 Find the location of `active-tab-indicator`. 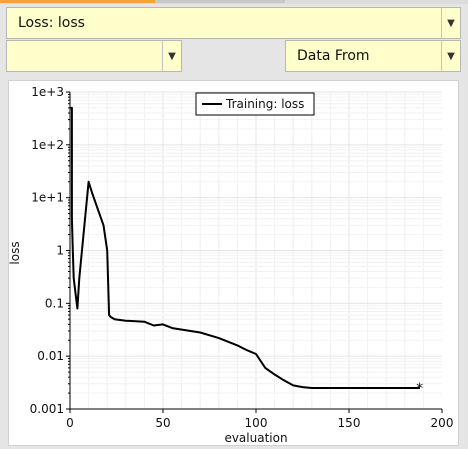

active-tab-indicator is located at coordinates (77, 1).